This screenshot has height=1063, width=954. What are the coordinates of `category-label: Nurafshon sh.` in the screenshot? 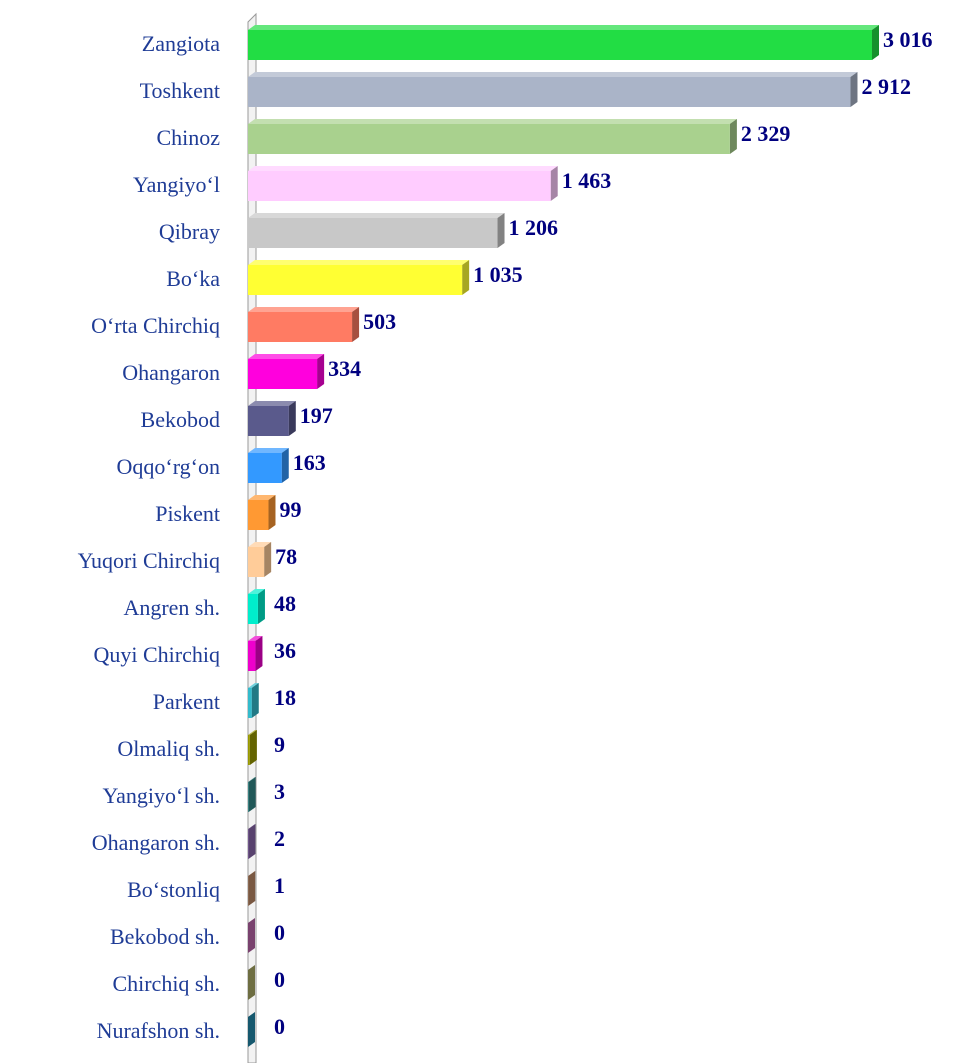 It's located at (158, 1030).